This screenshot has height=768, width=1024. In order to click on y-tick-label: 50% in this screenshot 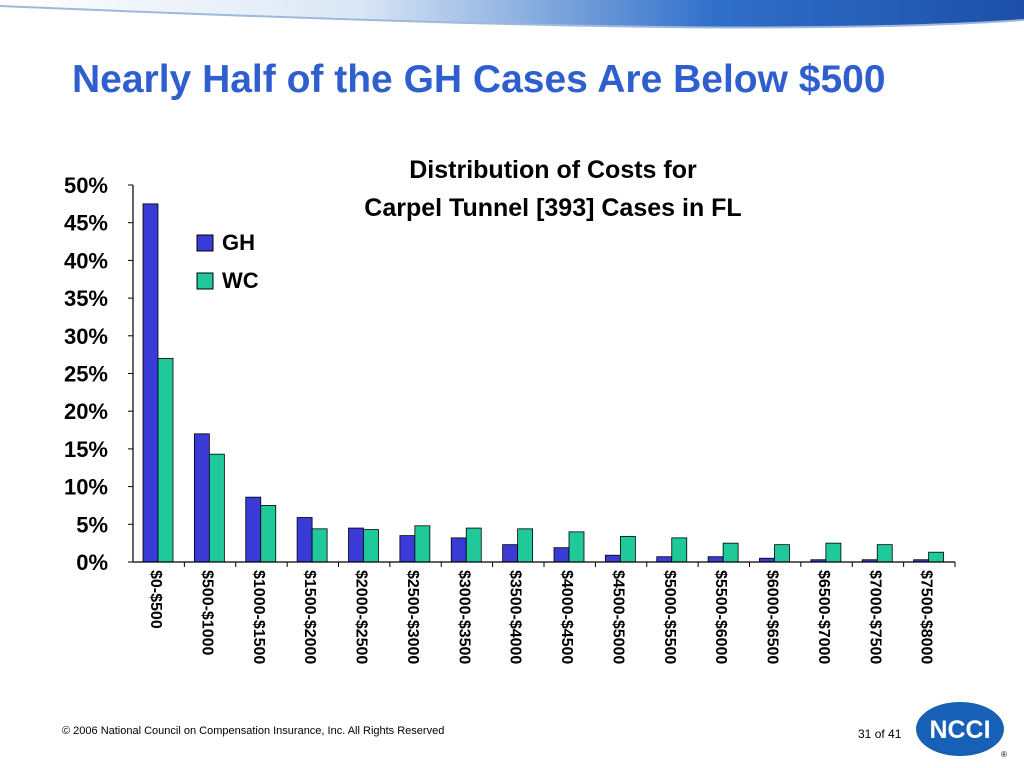, I will do `click(86, 185)`.